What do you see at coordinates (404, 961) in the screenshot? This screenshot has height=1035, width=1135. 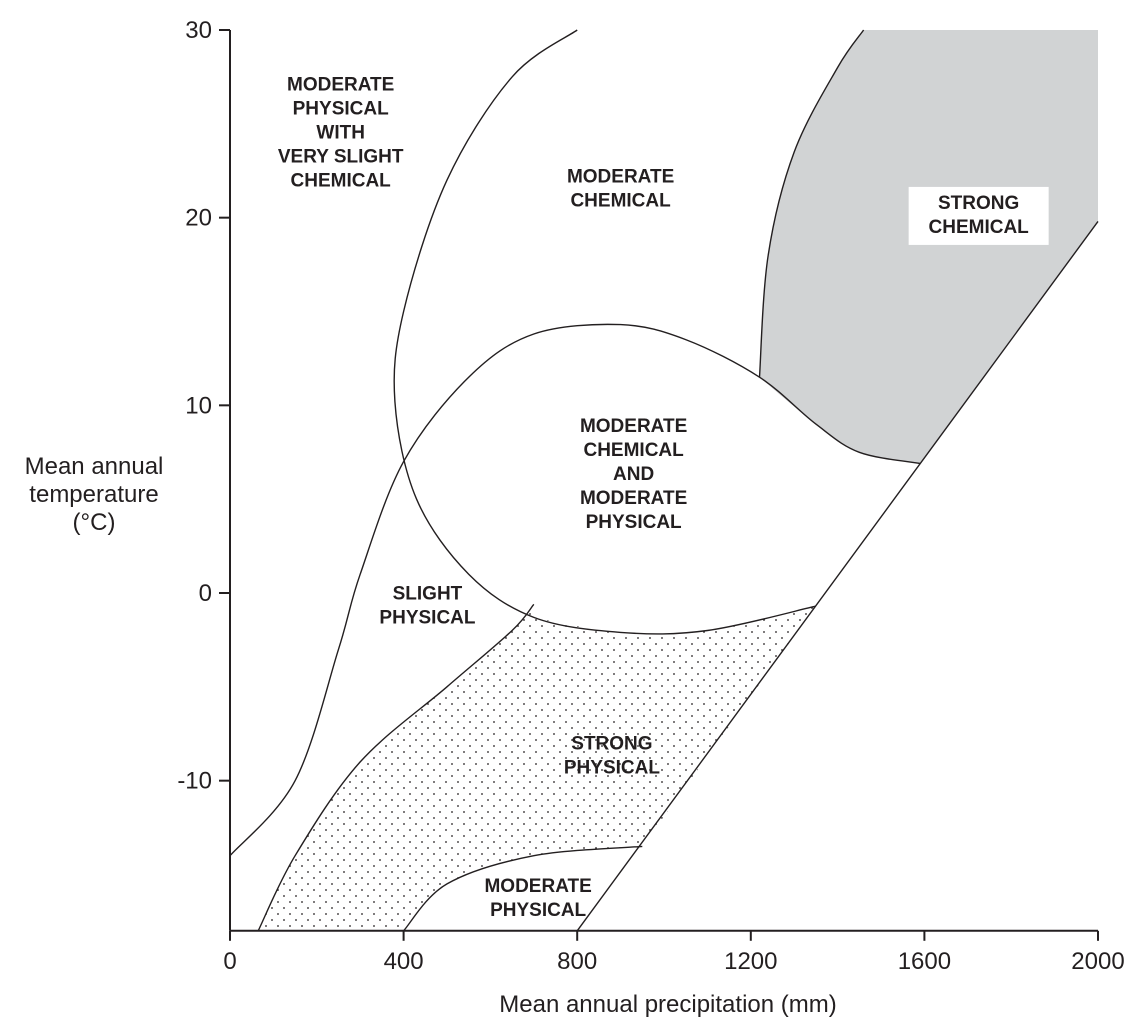 I see `x-tick-label: 400` at bounding box center [404, 961].